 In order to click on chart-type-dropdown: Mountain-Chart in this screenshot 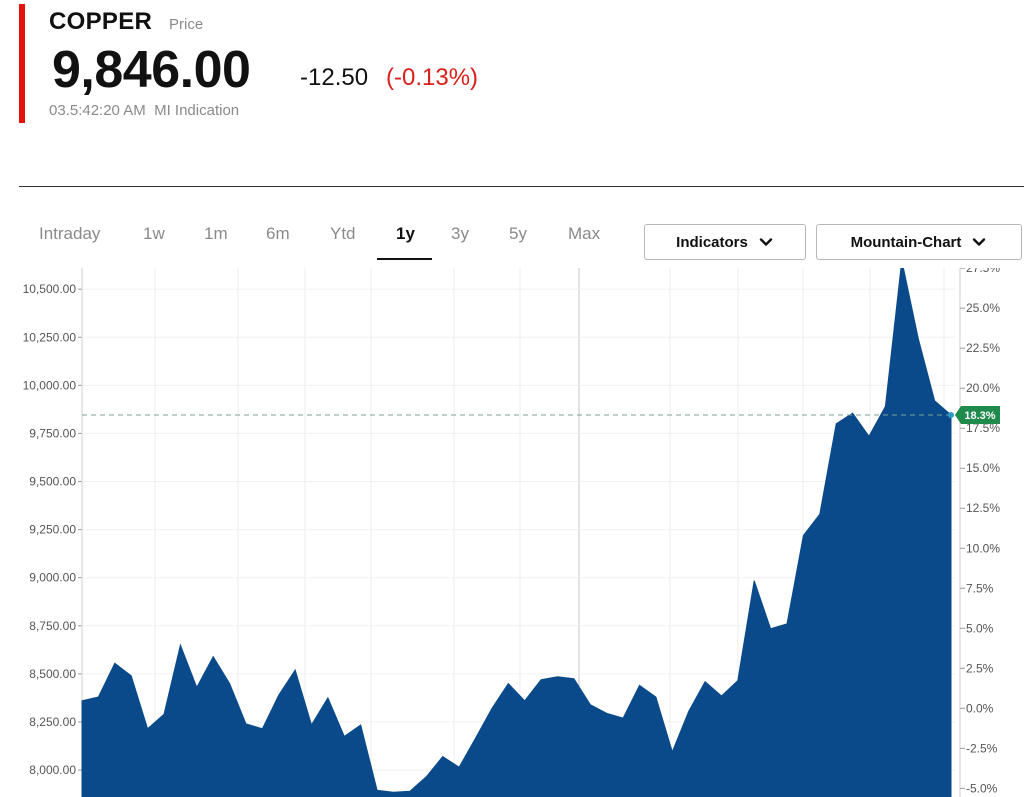, I will do `click(919, 242)`.